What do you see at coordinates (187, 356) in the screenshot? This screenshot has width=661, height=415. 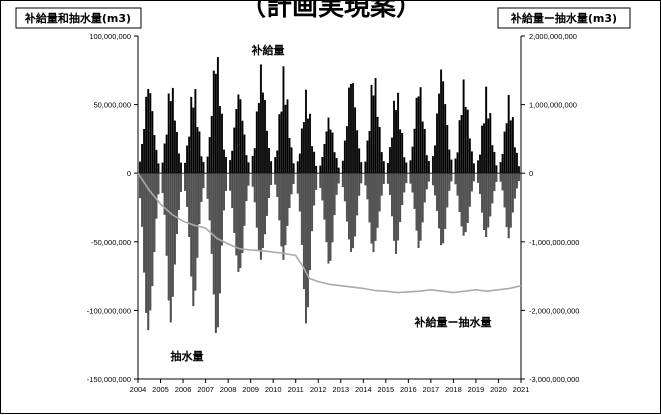 I see `pumping-annotation: 抽水量` at bounding box center [187, 356].